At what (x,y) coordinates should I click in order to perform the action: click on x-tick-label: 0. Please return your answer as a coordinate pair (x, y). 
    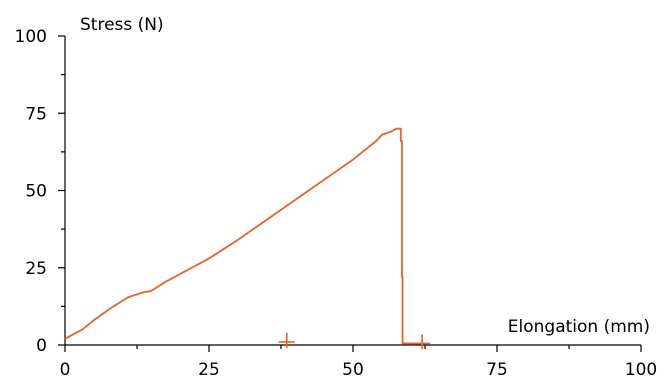
    Looking at the image, I should click on (65, 370).